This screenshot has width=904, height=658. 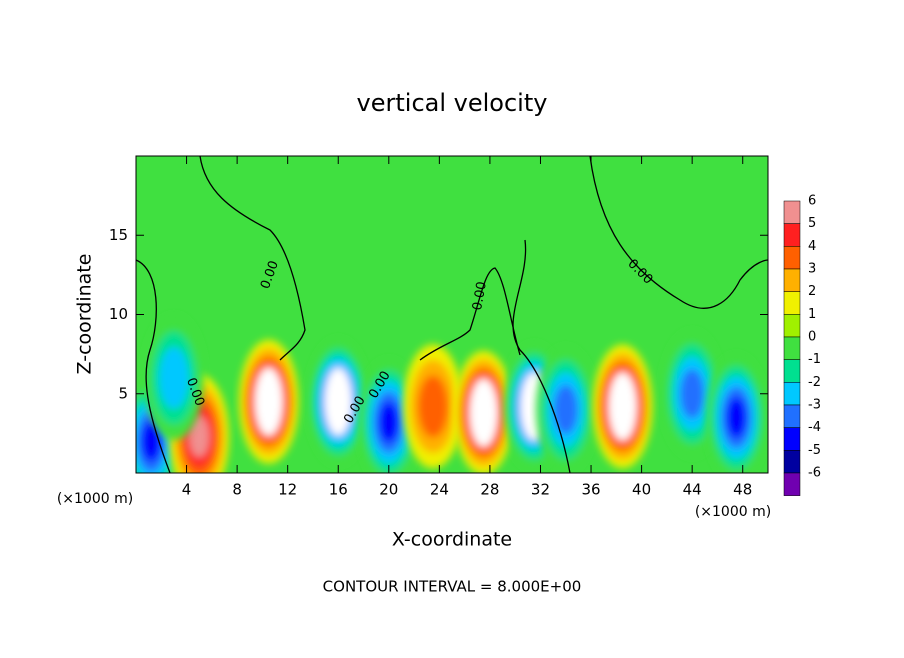 What do you see at coordinates (812, 201) in the screenshot?
I see `colorbar-label: 6` at bounding box center [812, 201].